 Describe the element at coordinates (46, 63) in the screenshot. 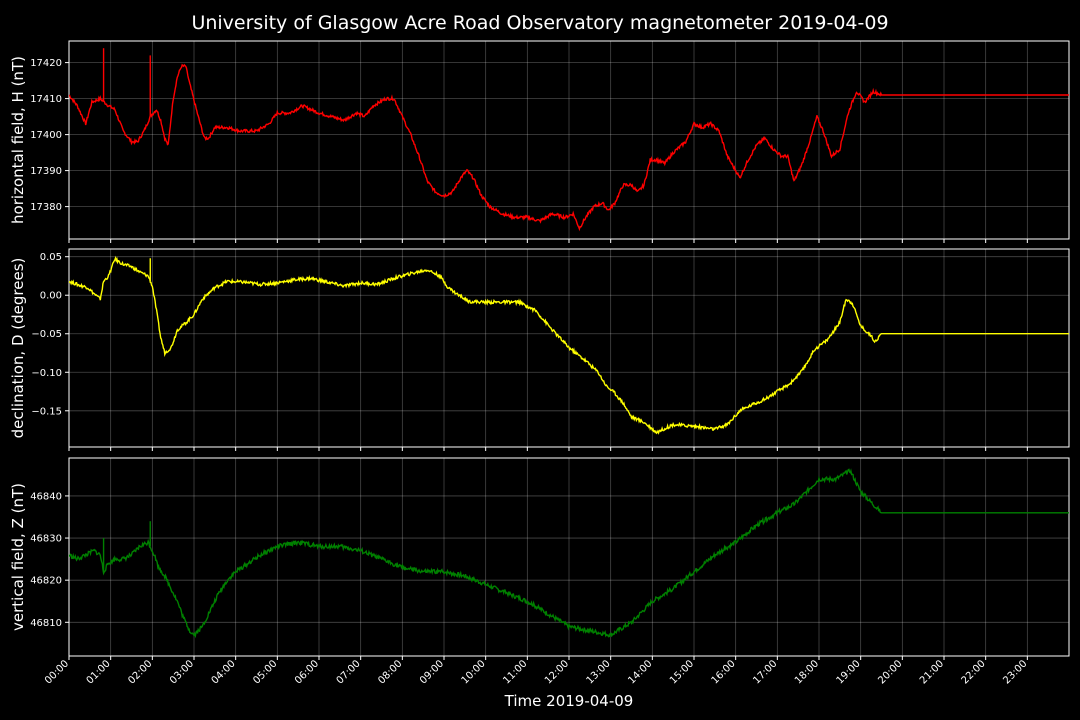

I see `panel-H-ytick-label: 17420` at that location.